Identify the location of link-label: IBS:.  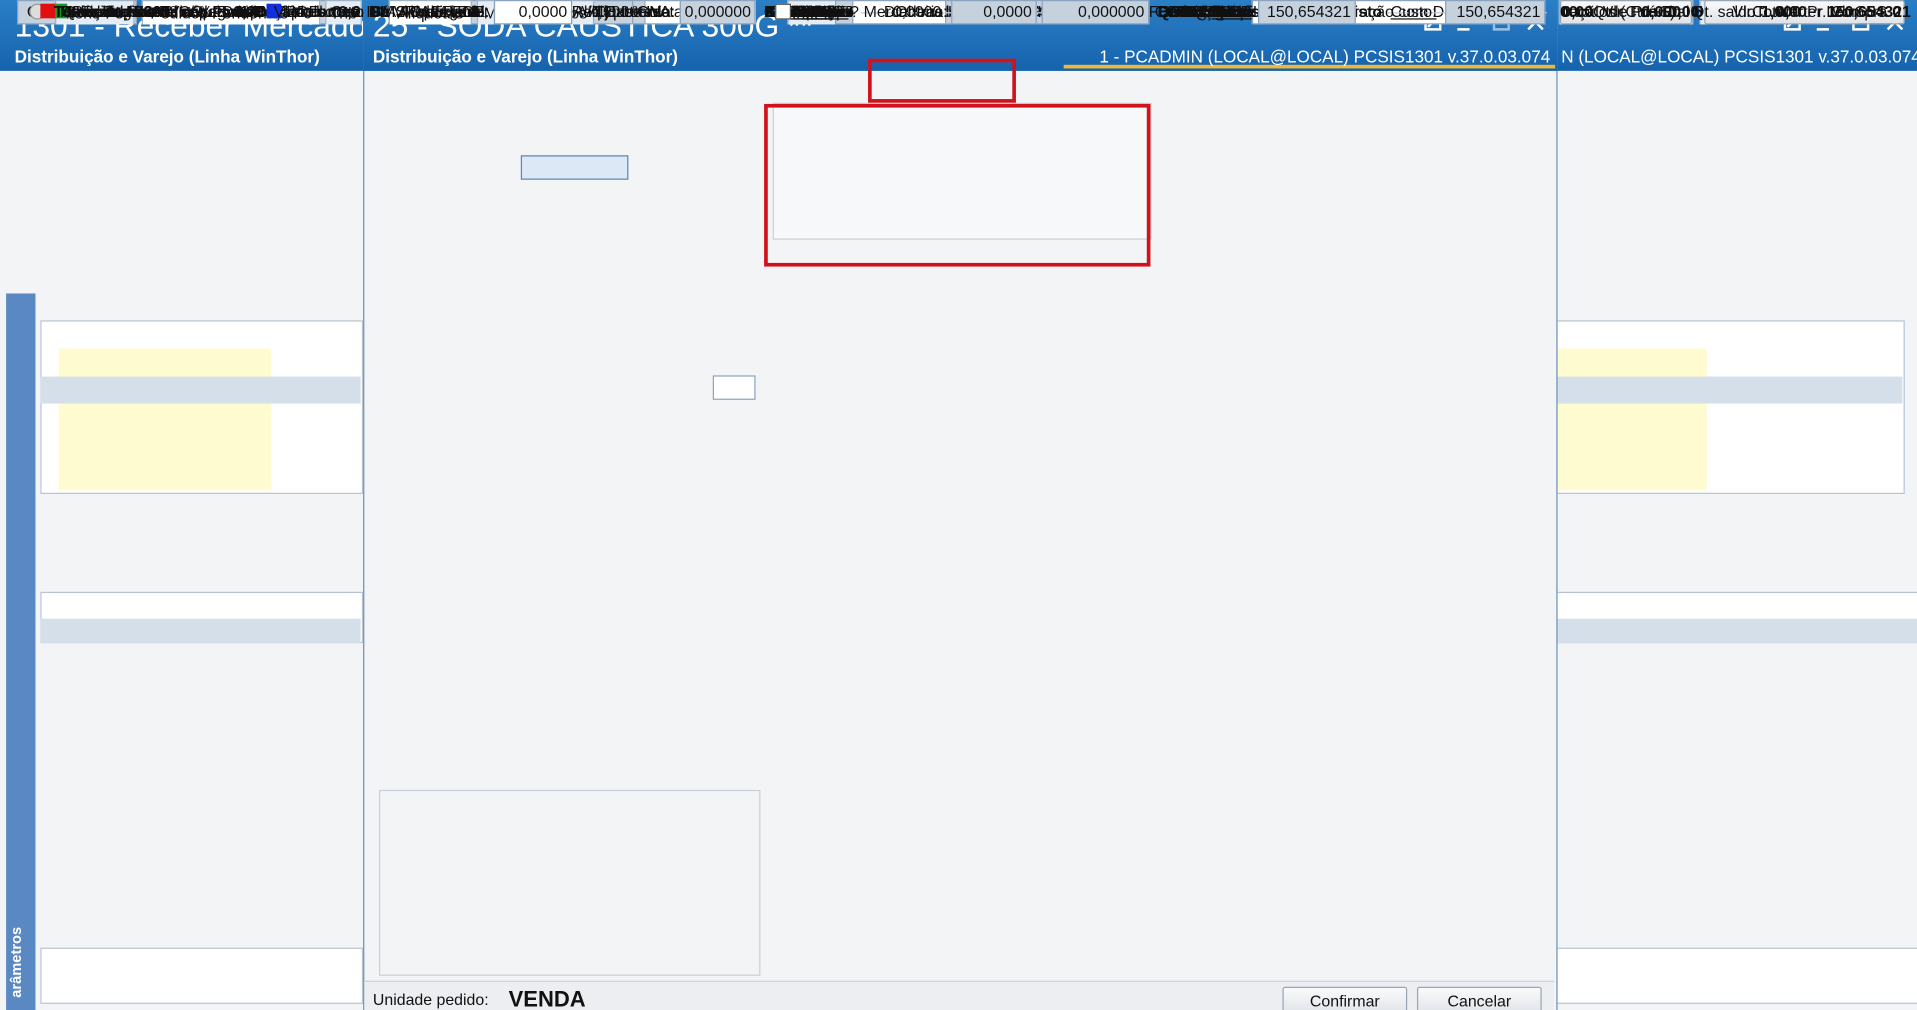
(816, 11).